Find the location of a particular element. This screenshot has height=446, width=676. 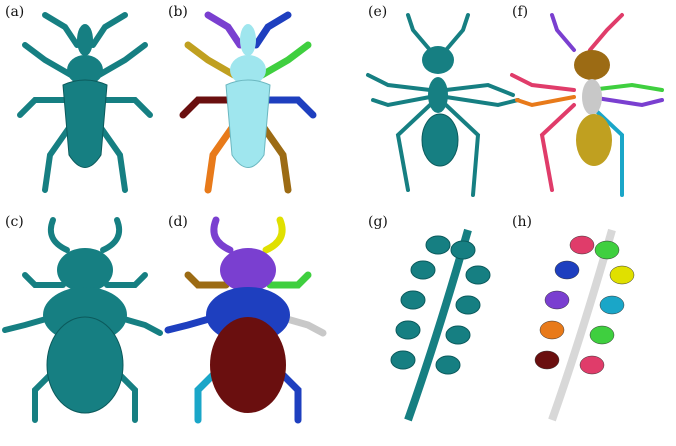

panel-f: (f) is located at coordinates (591, 112).